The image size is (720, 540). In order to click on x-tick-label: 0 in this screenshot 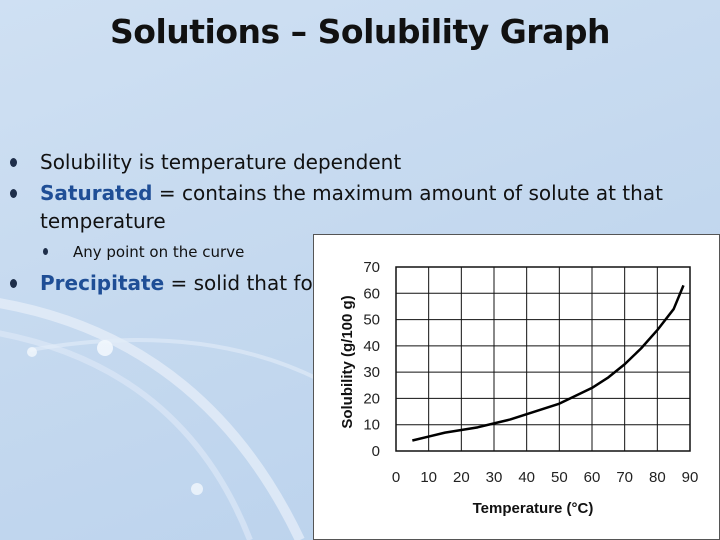, I will do `click(396, 477)`.